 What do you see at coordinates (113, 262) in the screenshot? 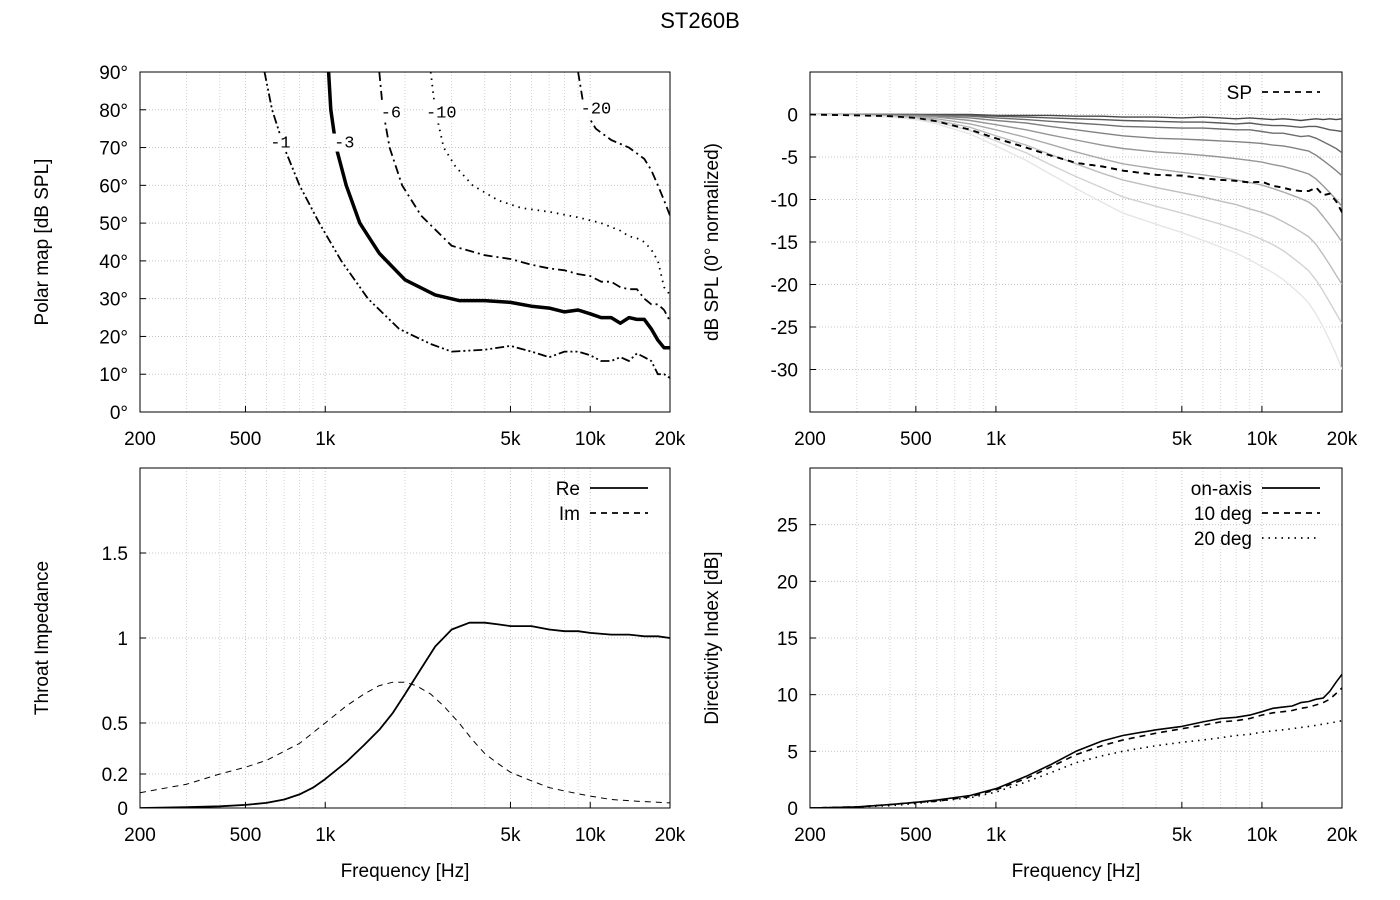
I see `y-tick-label: 40°` at bounding box center [113, 262].